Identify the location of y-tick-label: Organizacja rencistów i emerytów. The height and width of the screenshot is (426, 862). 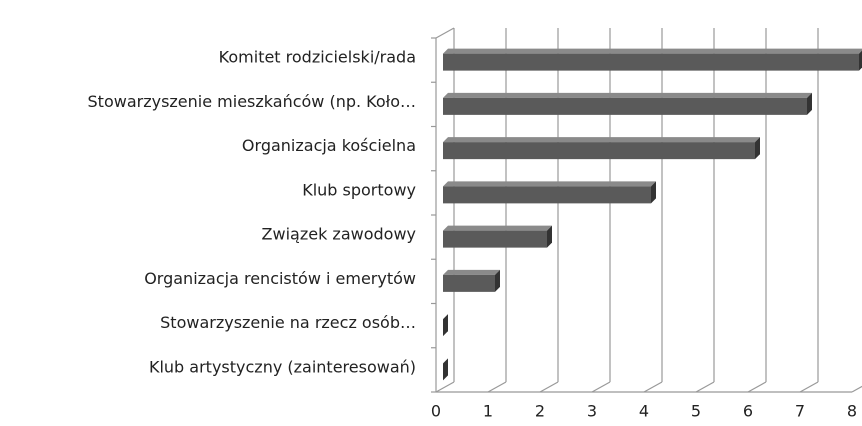
(280, 278).